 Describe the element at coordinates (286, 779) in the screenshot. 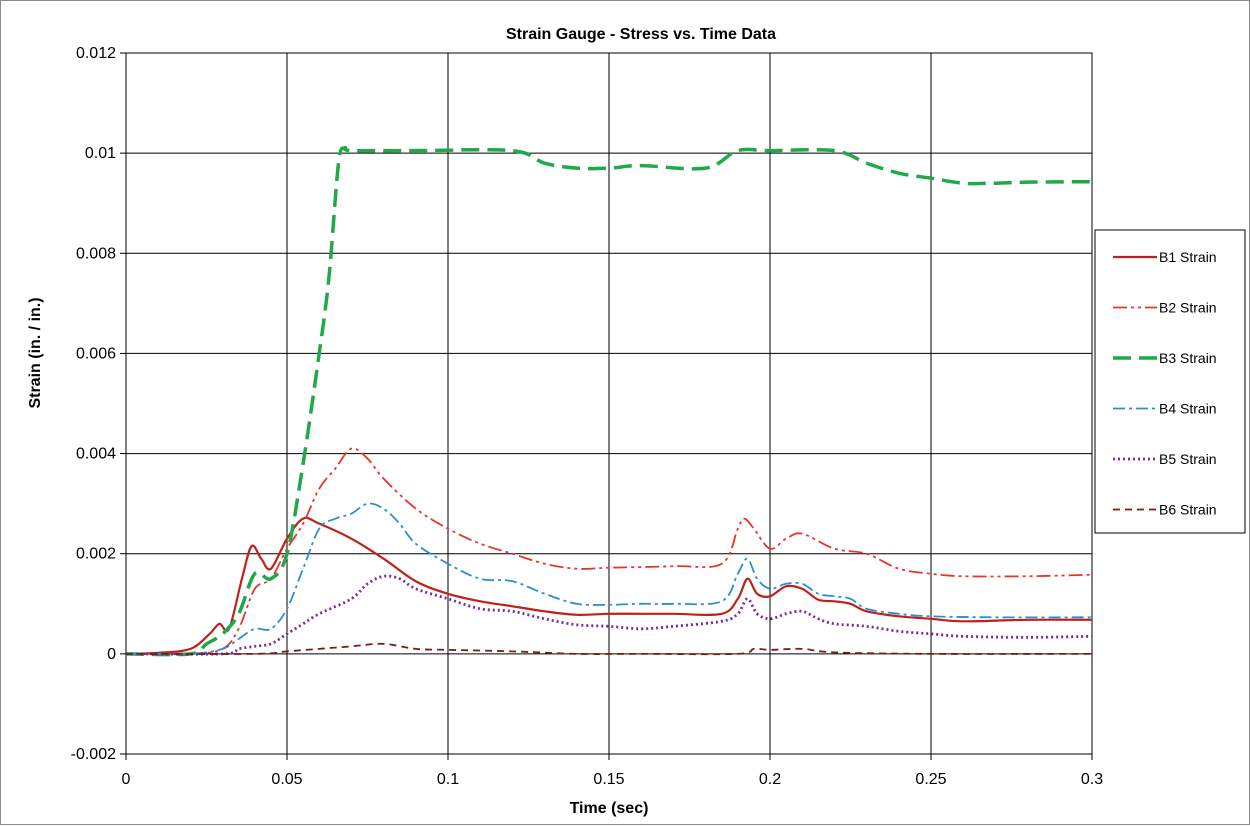

I see `x-tick-label: 0.05` at that location.